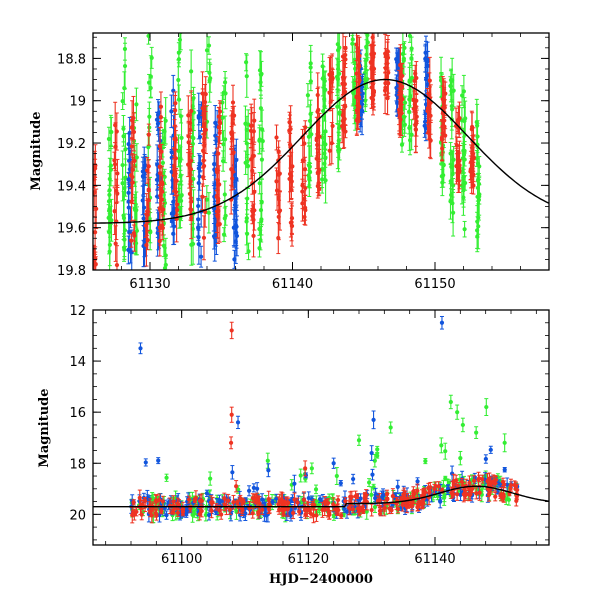 The image size is (600, 600). What do you see at coordinates (321, 579) in the screenshot?
I see `bottom-x-axis-title: HJD−2400000` at bounding box center [321, 579].